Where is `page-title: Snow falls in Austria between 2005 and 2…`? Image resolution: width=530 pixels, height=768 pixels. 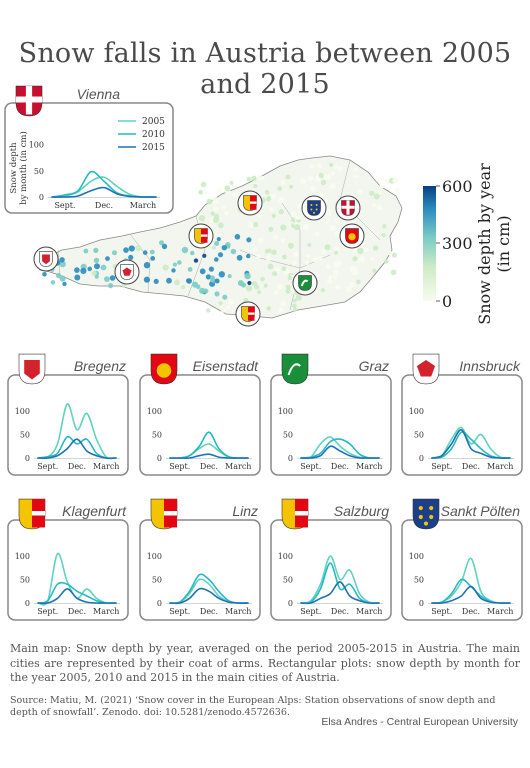
page-title: Snow falls in Austria between 2005 and 2… is located at coordinates (265, 69).